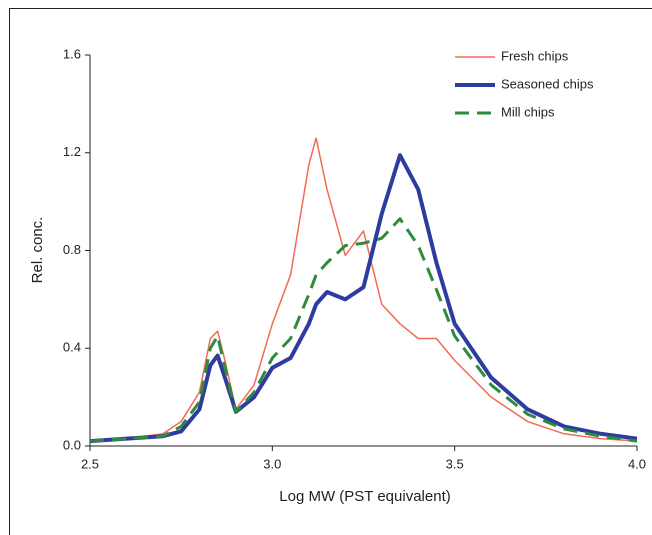 Image resolution: width=652 pixels, height=535 pixels. I want to click on legend-label: Mill chips, so click(528, 111).